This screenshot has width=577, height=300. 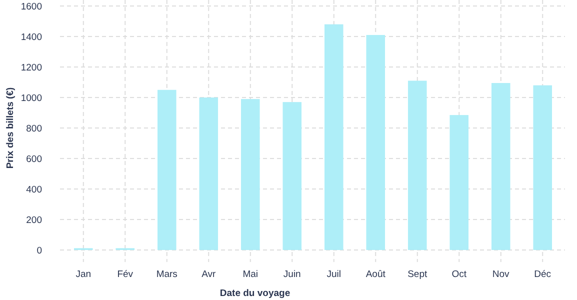 I want to click on y-tick-label: 800, so click(x=34, y=128).